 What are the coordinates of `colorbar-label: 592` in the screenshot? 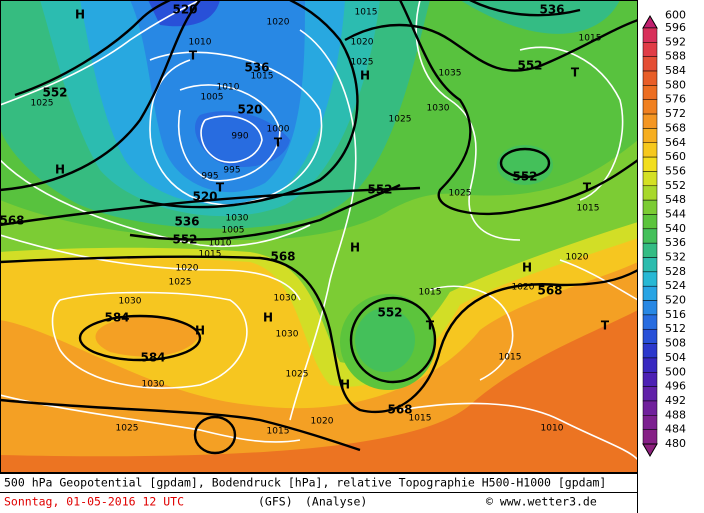 It's located at (675, 41).